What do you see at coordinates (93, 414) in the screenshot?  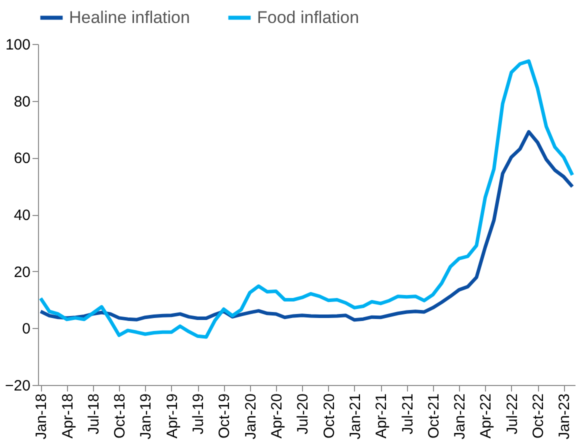 I see `x-tick-label: Jul-18` at bounding box center [93, 414].